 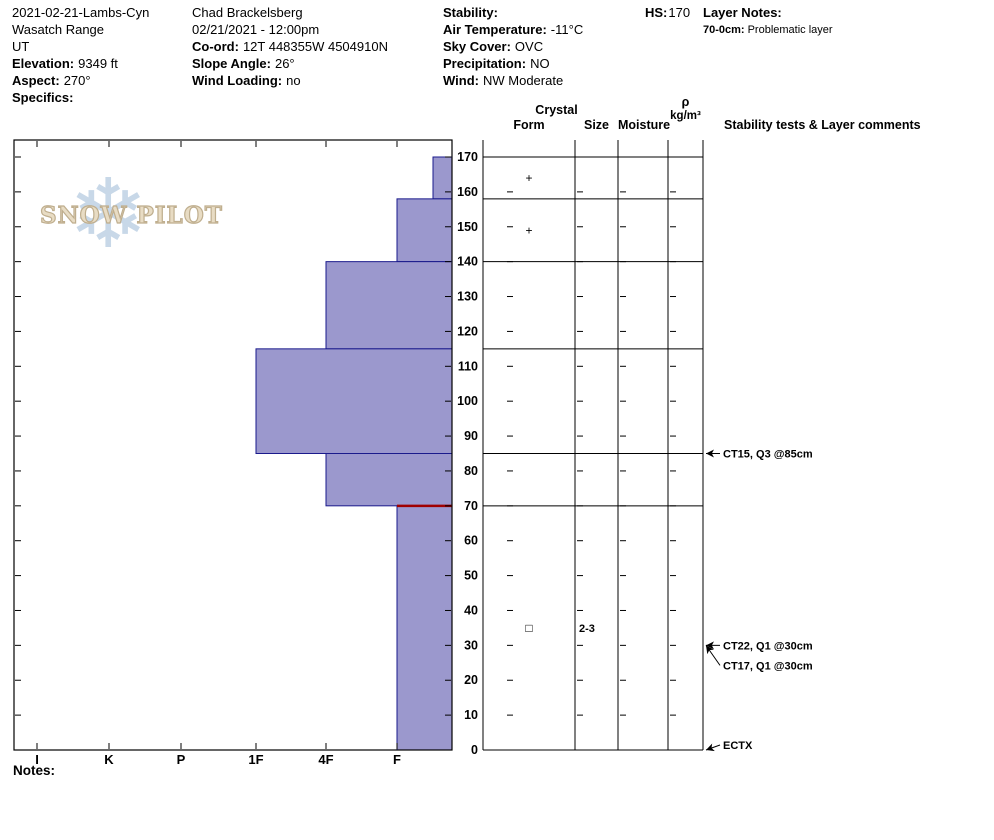 I want to click on coordinates-row: Co-ord: 12T 448355W 4504910N, so click(x=290, y=46).